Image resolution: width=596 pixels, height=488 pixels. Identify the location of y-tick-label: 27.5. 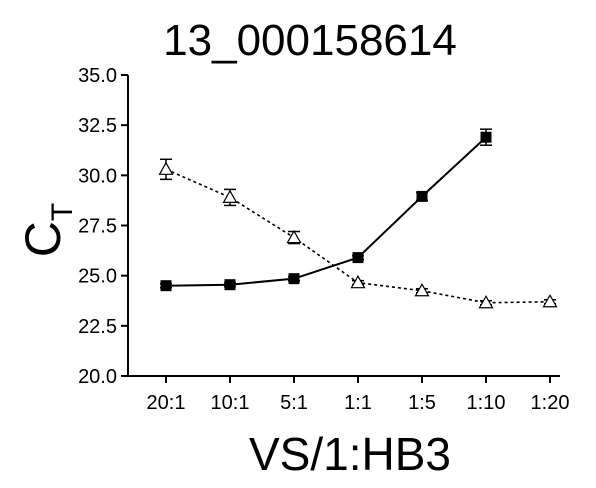
(97, 227).